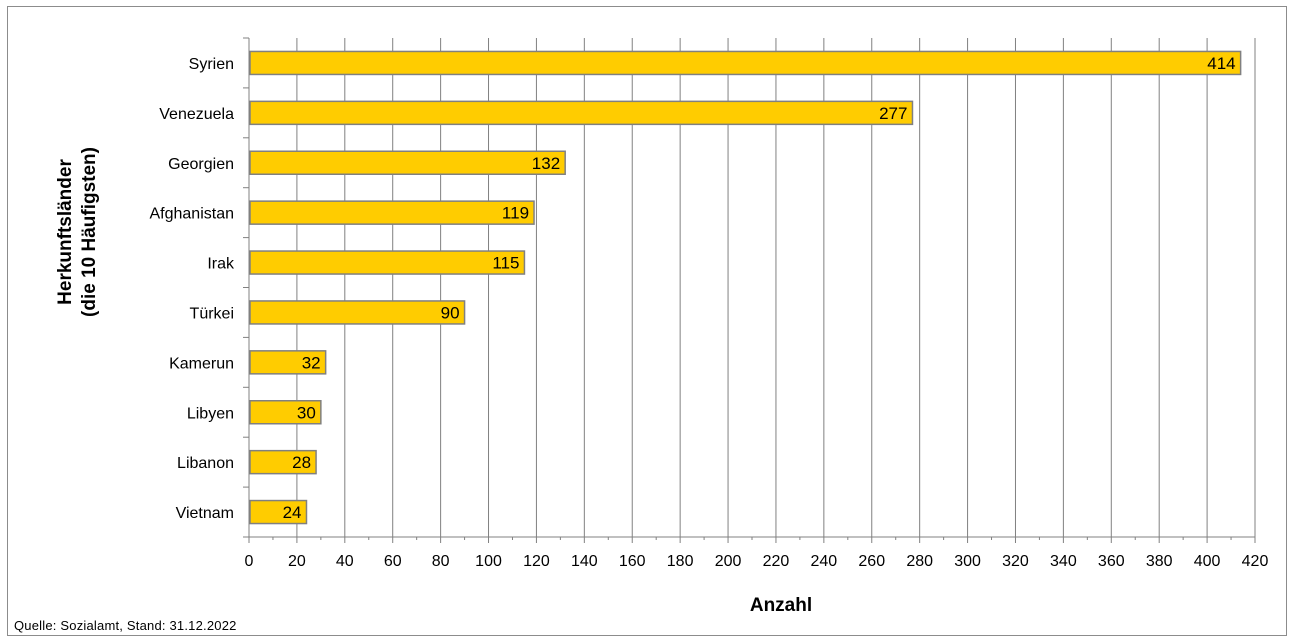 This screenshot has height=642, width=1293. What do you see at coordinates (632, 561) in the screenshot?
I see `x-tick-label: 160` at bounding box center [632, 561].